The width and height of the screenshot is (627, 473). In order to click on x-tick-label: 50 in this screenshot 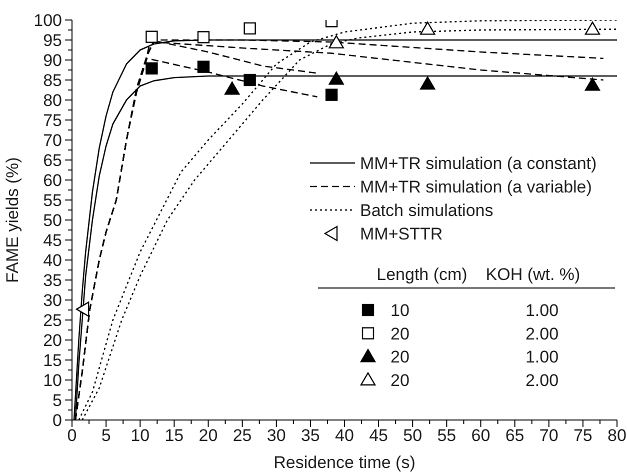, I will do `click(412, 435)`.